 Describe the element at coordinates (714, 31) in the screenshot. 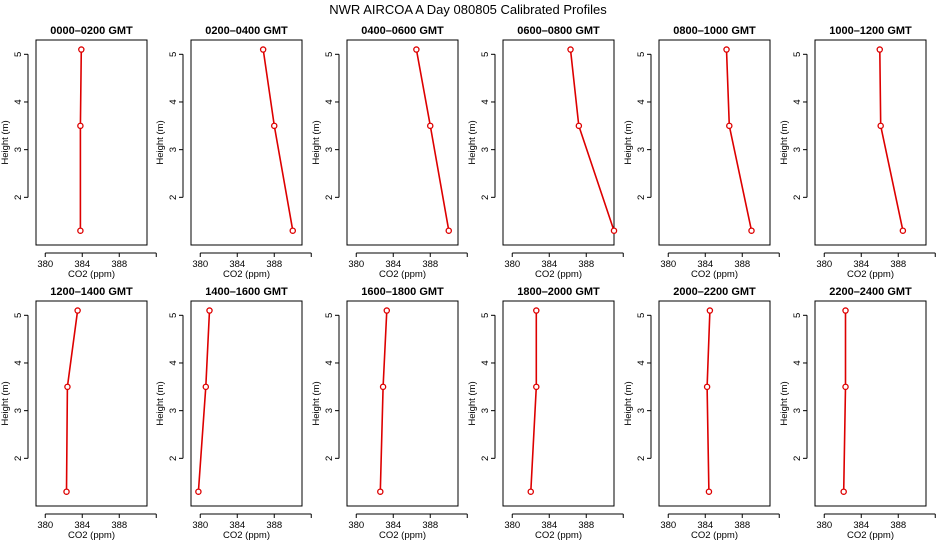

I see `panel-title: 0800–1000 GMT` at that location.